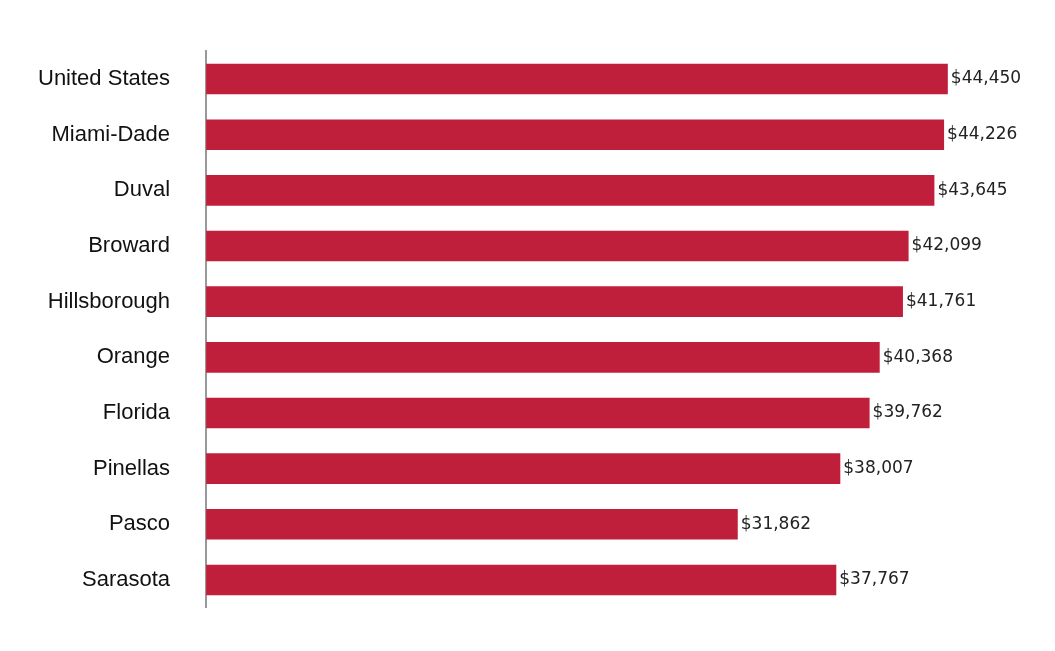 This screenshot has height=651, width=1055. What do you see at coordinates (982, 133) in the screenshot?
I see `data-label: $44,226` at bounding box center [982, 133].